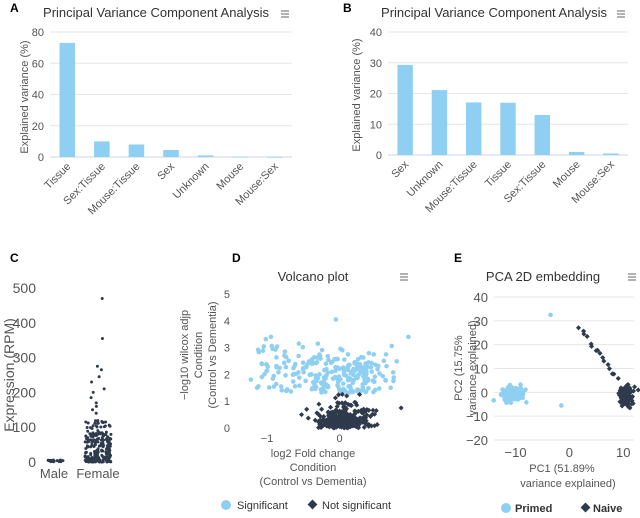 Image resolution: width=640 pixels, height=518 pixels. What do you see at coordinates (9, 375) in the screenshot?
I see `panel-c-y-axis-title: Expression (RPM)` at bounding box center [9, 375].